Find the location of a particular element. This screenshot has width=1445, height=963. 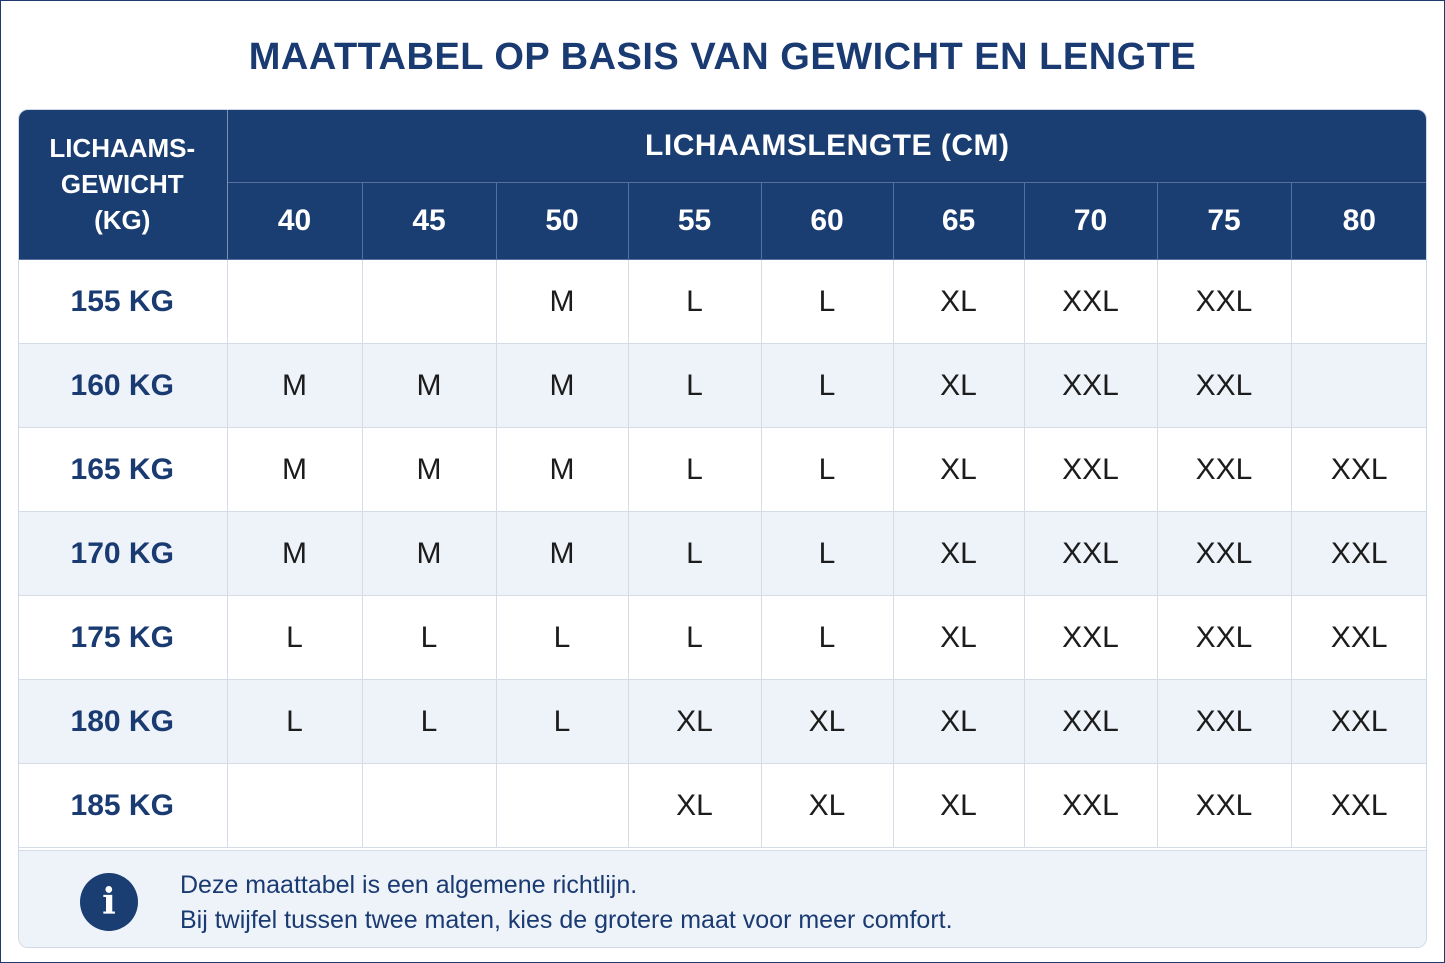

table-row: 170 KG M M M L L XL XXL XXL XXL is located at coordinates (722, 553).